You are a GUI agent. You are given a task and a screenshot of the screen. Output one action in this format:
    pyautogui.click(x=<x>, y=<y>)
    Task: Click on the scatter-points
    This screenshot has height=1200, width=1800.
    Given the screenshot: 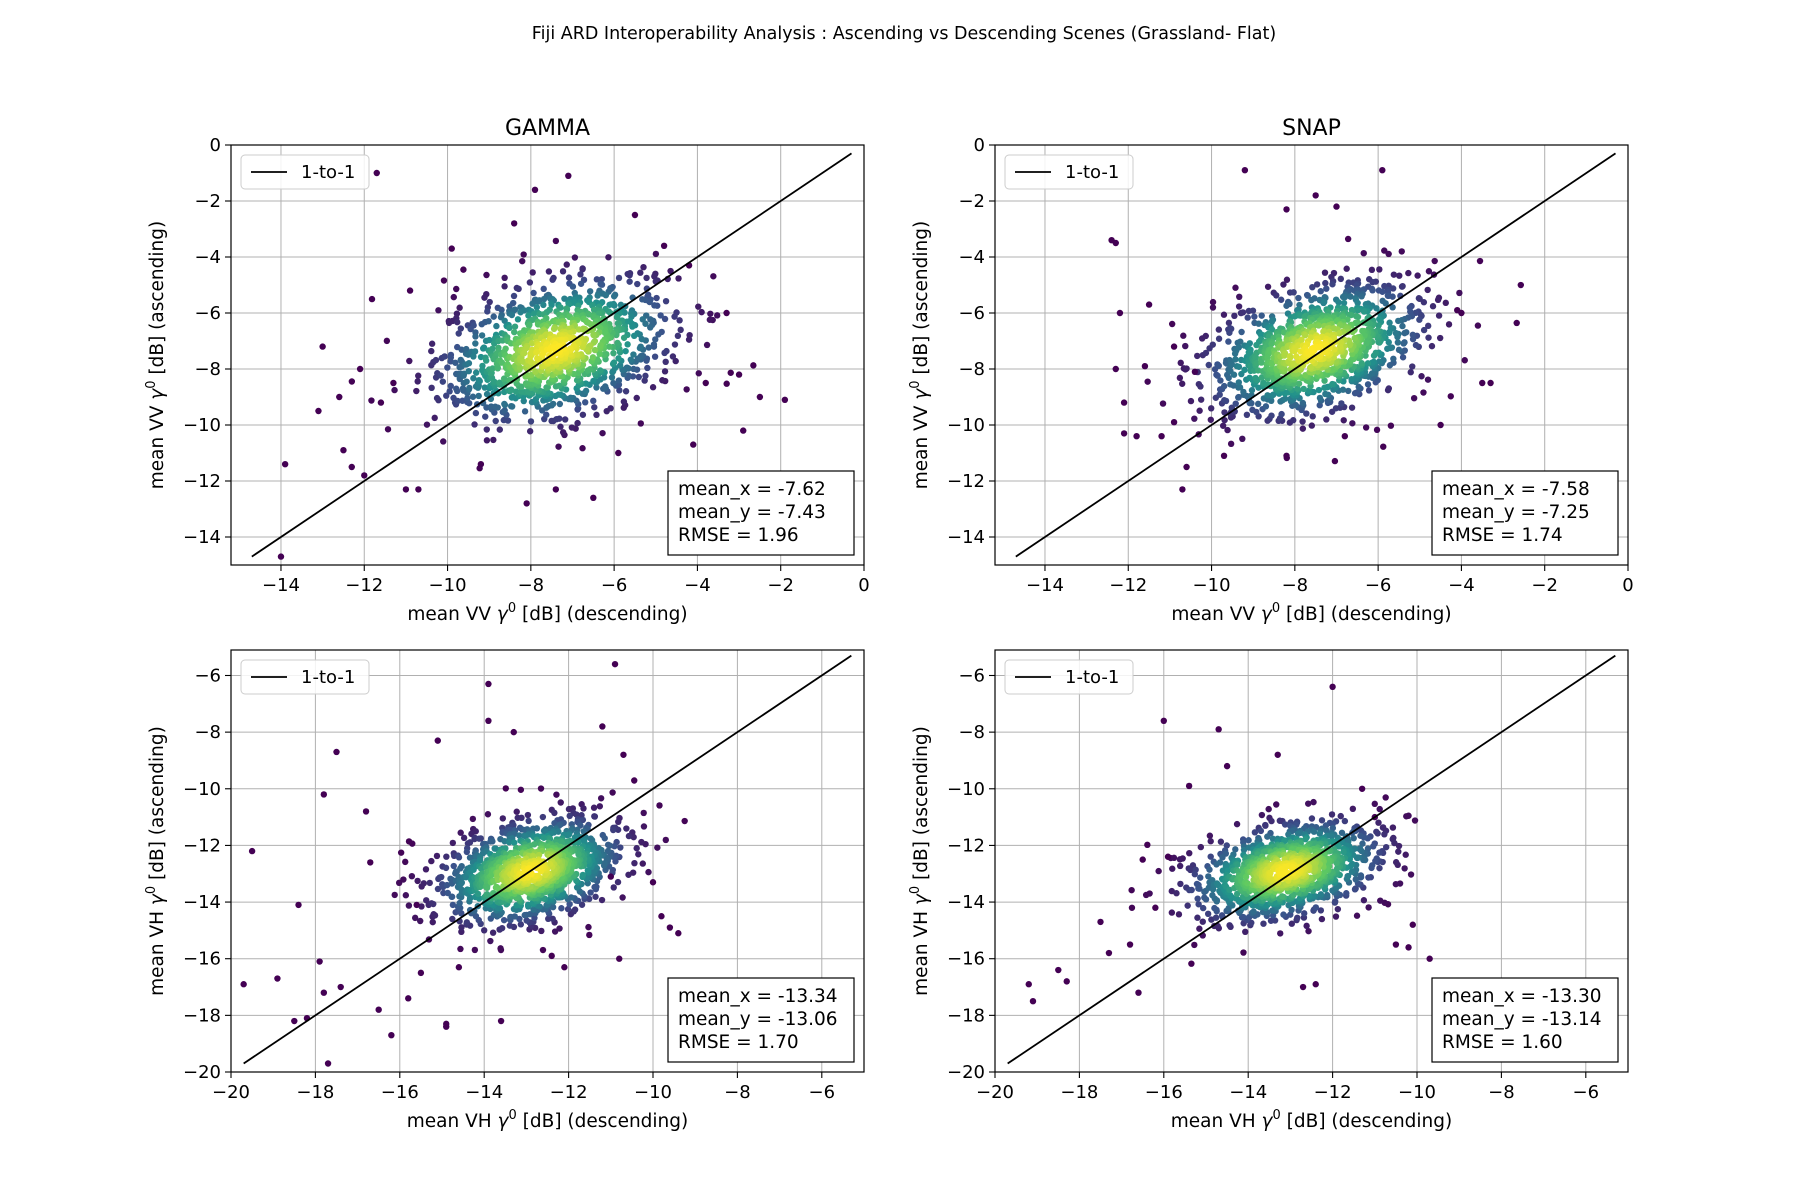 What is the action you would take?
    pyautogui.click(x=1316, y=330)
    